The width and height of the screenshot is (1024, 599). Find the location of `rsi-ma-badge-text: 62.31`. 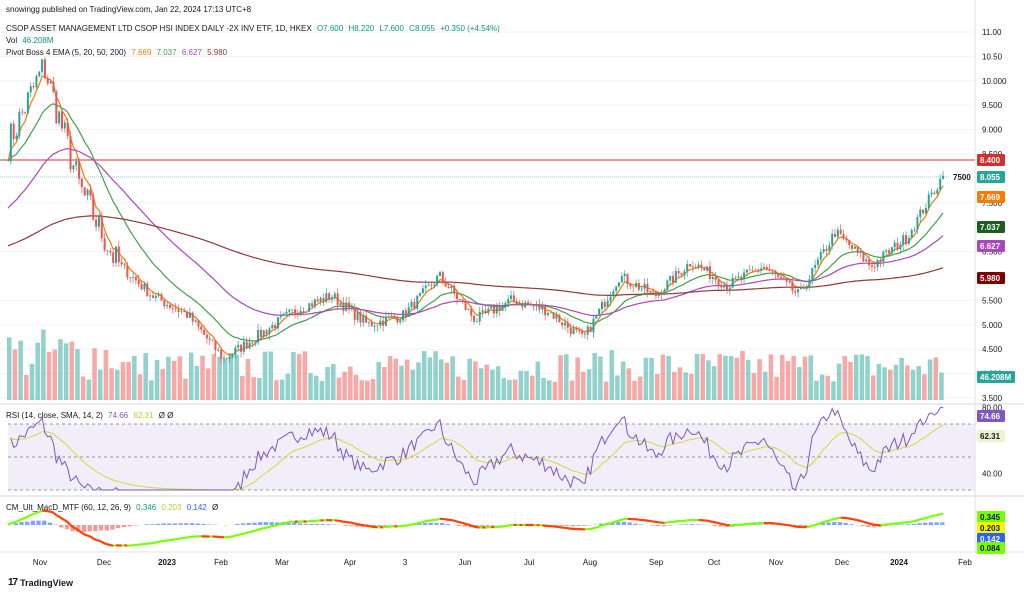

rsi-ma-badge-text: 62.31 is located at coordinates (990, 436).